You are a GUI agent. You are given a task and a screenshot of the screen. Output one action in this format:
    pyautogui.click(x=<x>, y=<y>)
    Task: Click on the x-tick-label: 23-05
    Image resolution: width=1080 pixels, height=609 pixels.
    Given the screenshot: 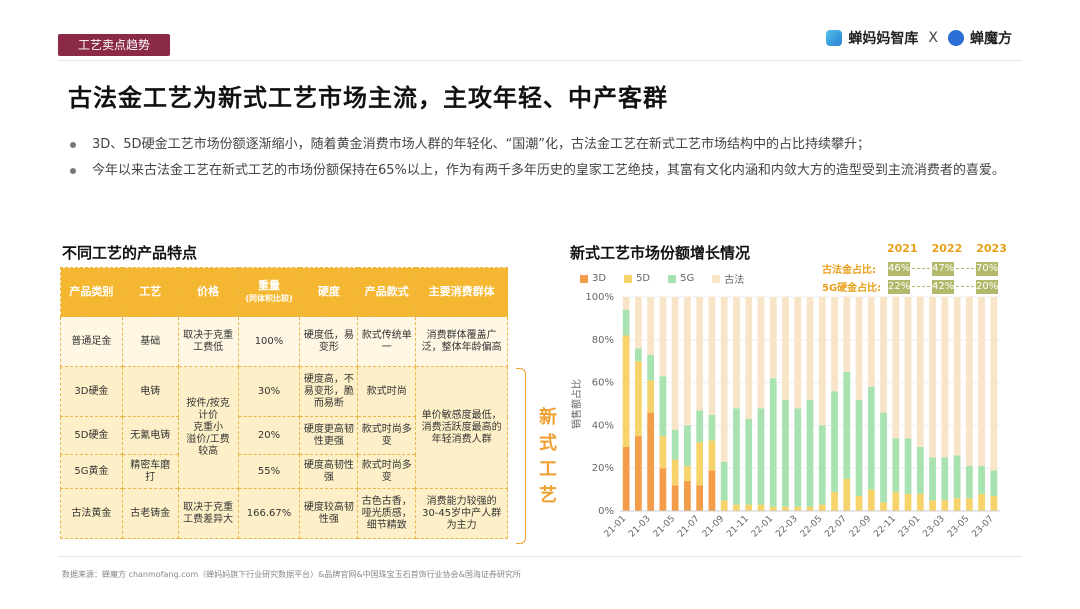 What is the action you would take?
    pyautogui.click(x=959, y=527)
    